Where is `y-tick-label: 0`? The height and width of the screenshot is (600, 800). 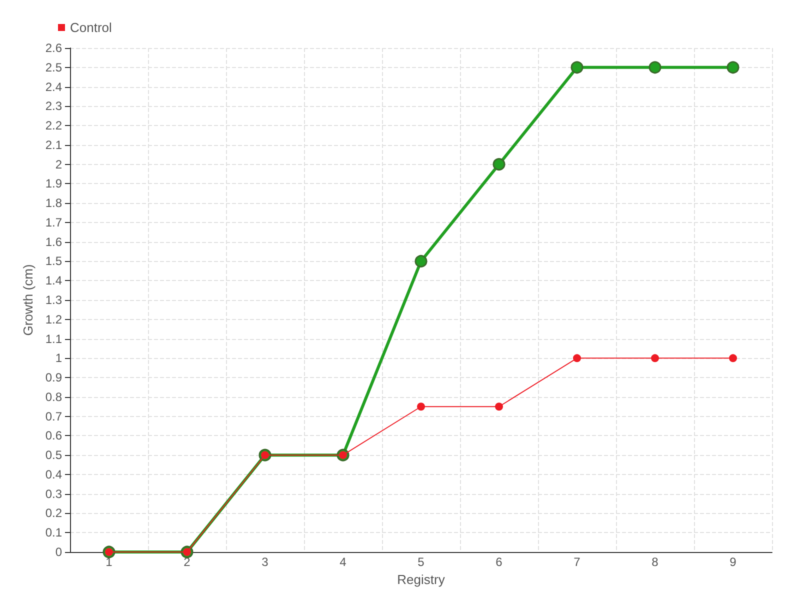 y-tick-label: 0 is located at coordinates (58, 552).